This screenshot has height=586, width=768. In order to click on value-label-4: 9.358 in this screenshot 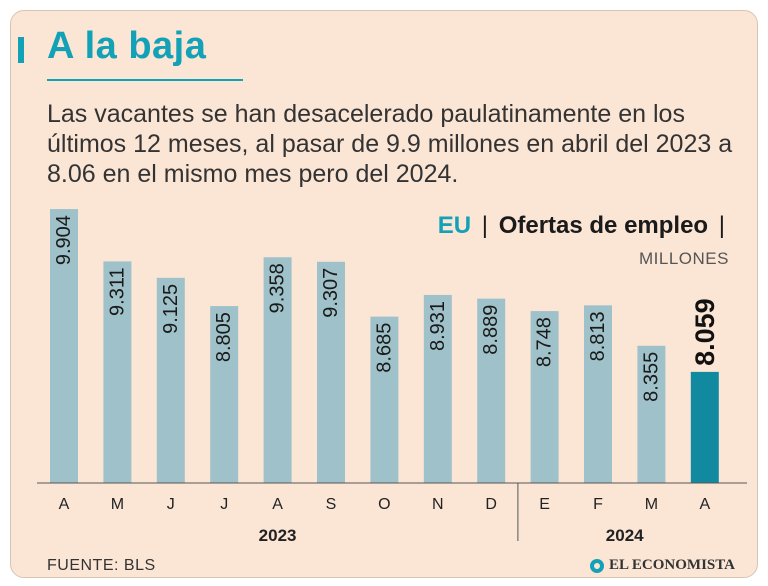, I will do `click(278, 288)`.